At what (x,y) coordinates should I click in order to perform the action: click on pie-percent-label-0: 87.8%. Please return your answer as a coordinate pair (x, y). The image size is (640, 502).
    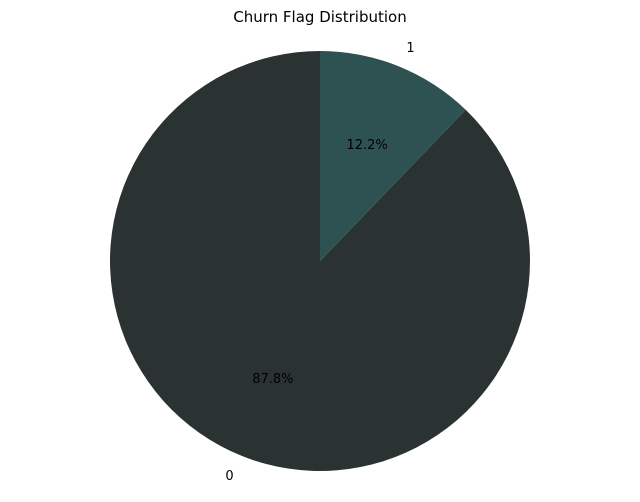
    Looking at the image, I should click on (272, 379).